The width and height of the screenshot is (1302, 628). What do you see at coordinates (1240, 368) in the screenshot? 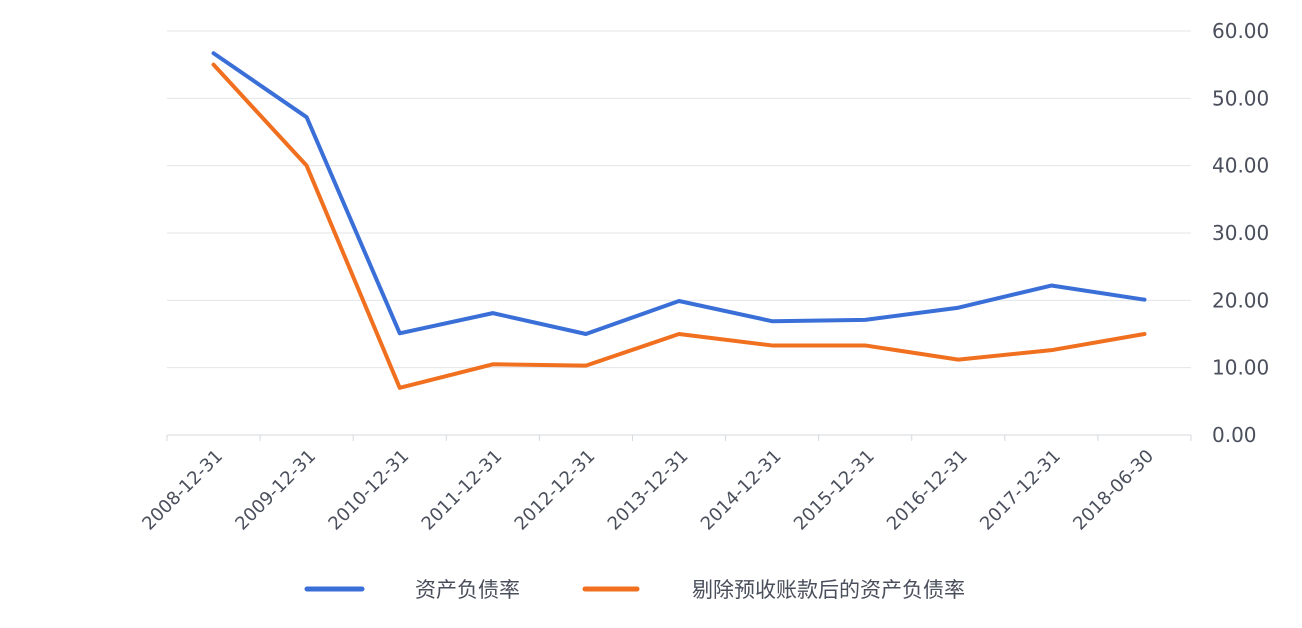
I see `y-tick-label-1: 10.00` at bounding box center [1240, 368].